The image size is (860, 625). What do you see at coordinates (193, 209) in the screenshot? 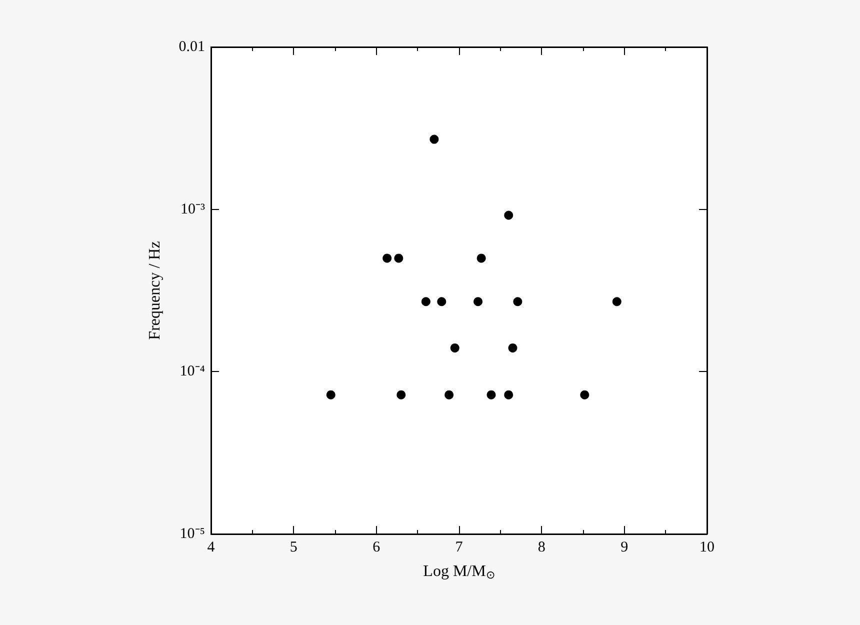
I see `y-tick-label: 10⁻³` at bounding box center [193, 209].